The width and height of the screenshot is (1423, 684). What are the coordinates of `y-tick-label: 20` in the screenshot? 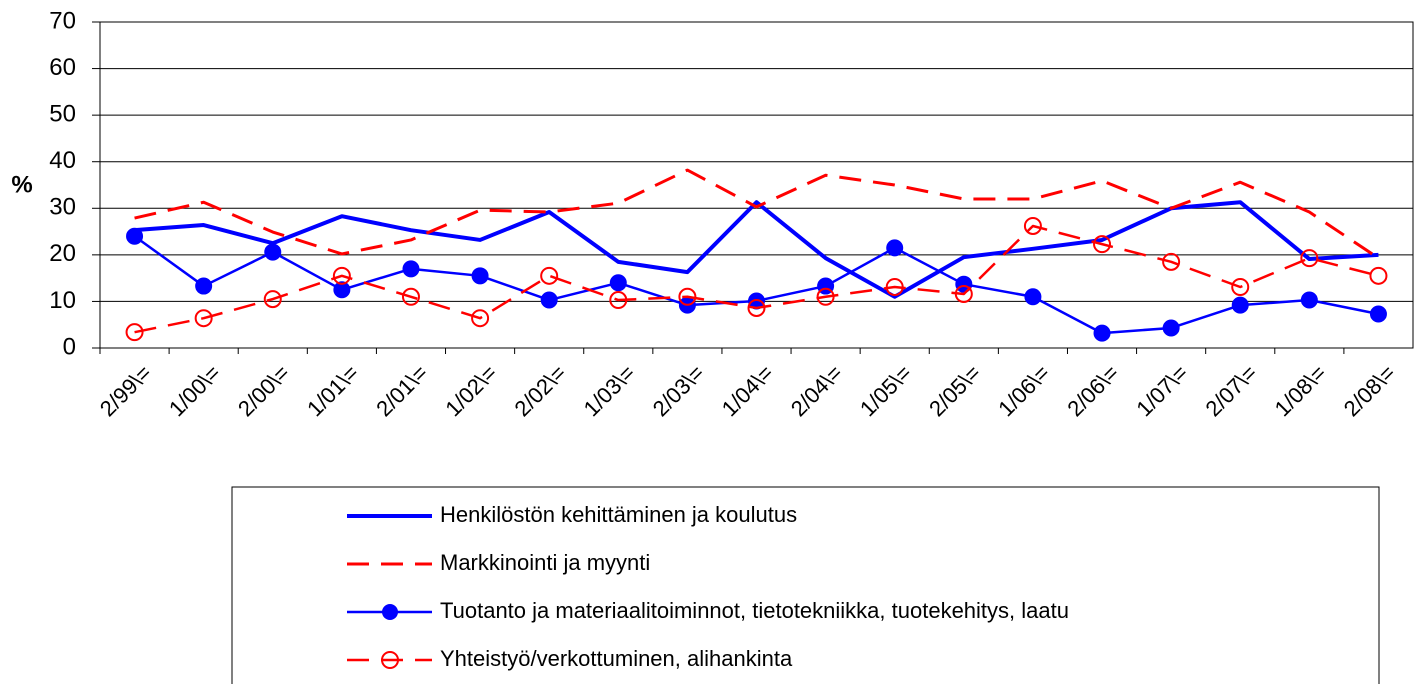 It's located at (62, 253).